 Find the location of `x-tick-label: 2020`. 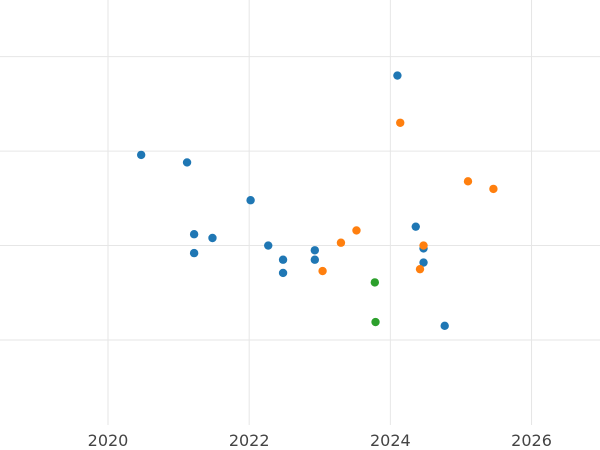

x-tick-label: 2020 is located at coordinates (108, 440).